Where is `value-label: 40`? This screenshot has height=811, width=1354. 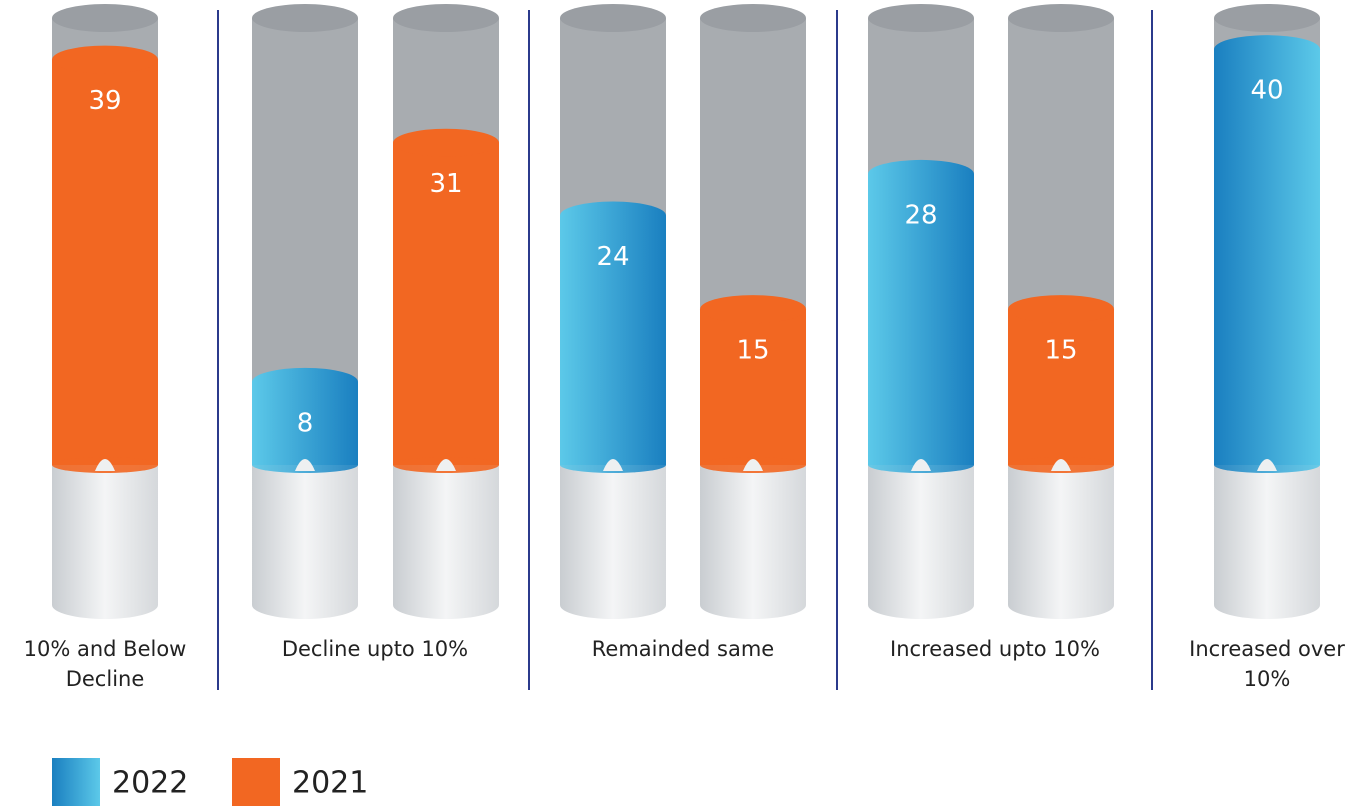 value-label: 40 is located at coordinates (1266, 91).